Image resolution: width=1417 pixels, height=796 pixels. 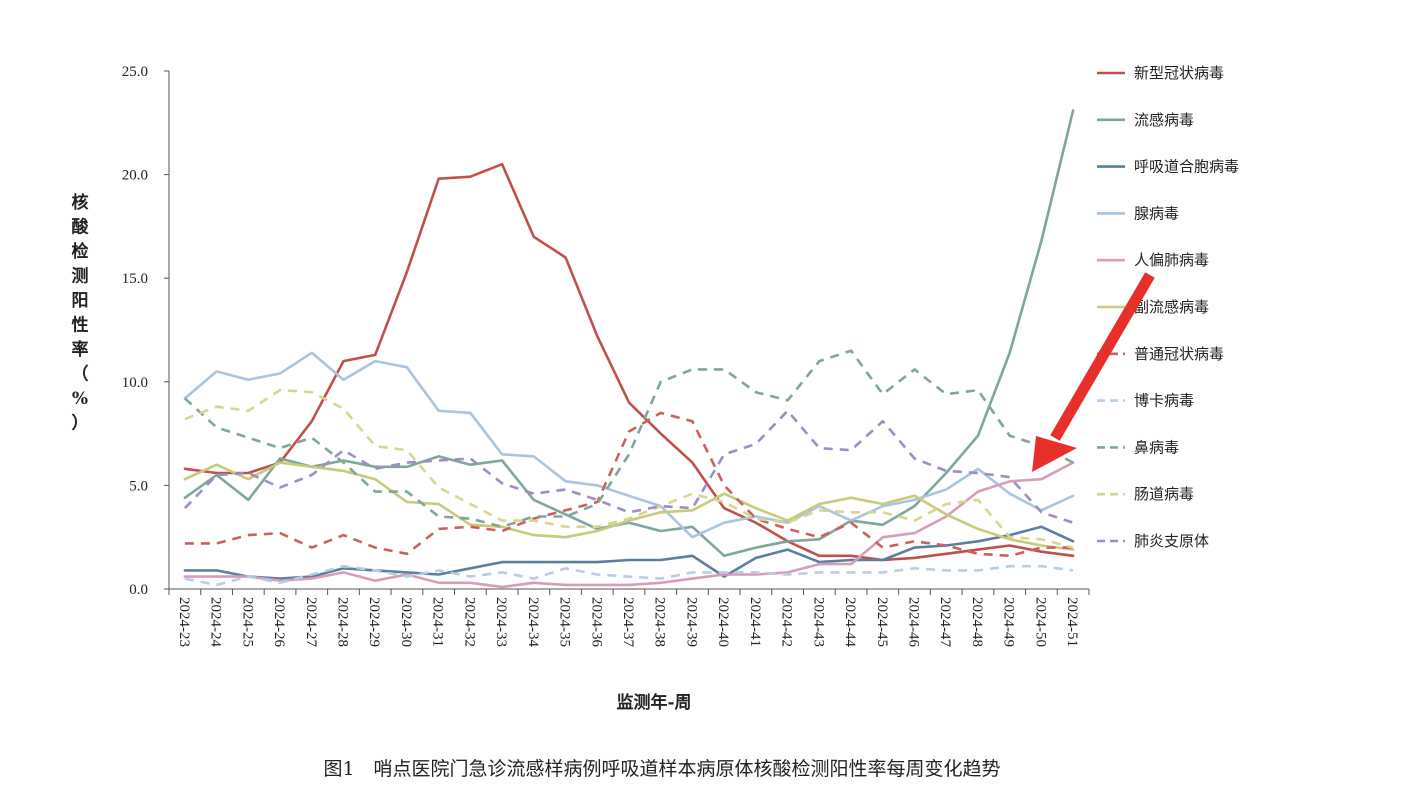 What do you see at coordinates (660, 622) in the screenshot?
I see `x-tick-label: 2024-38` at bounding box center [660, 622].